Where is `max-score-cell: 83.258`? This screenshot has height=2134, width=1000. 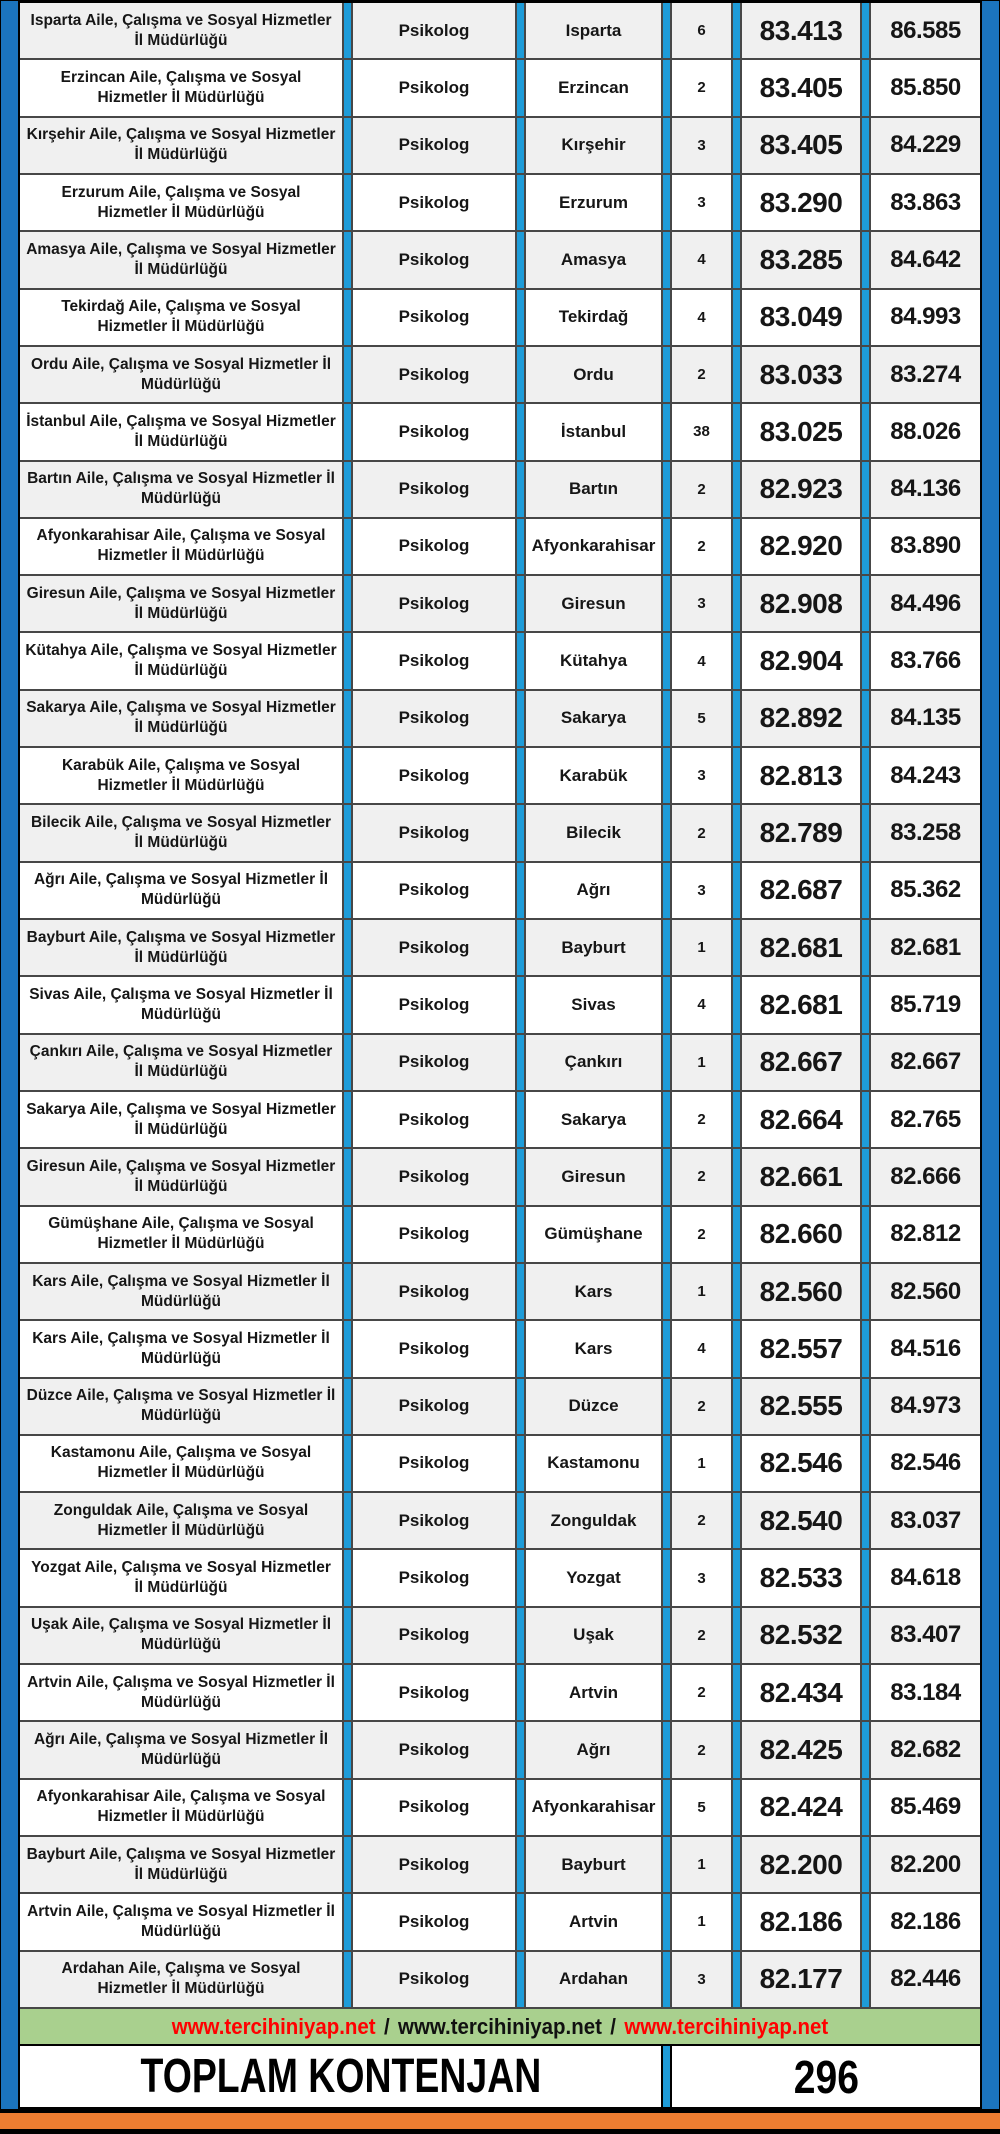
max-score-cell: 83.258 is located at coordinates (925, 833).